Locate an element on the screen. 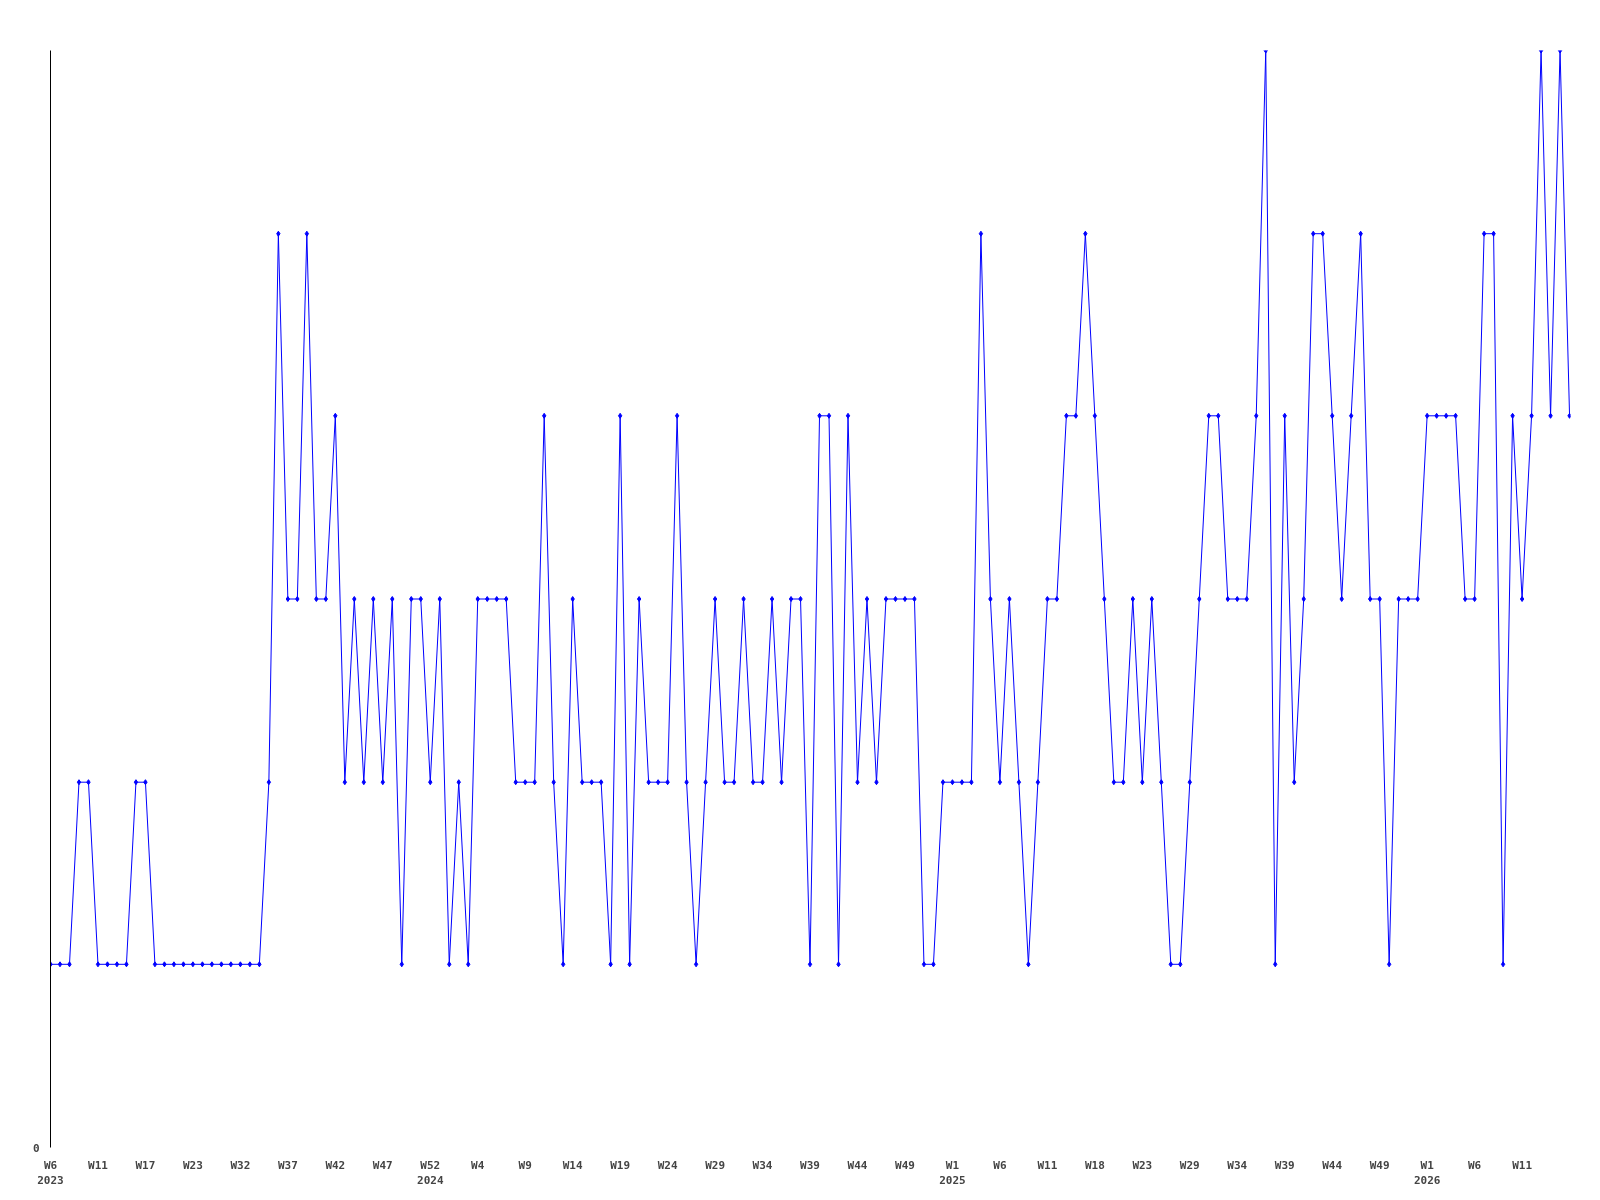  x-tick-label: W1 2026 is located at coordinates (1427, 1173).